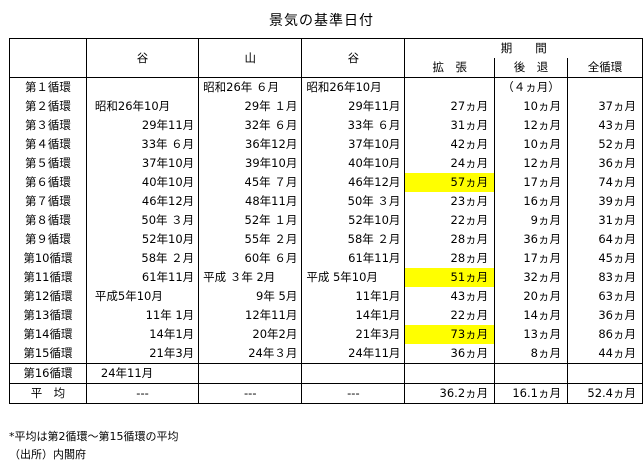 Image resolution: width=643 pixels, height=464 pixels. I want to click on full-cycle-cell: 39ヵ月, so click(604, 201).